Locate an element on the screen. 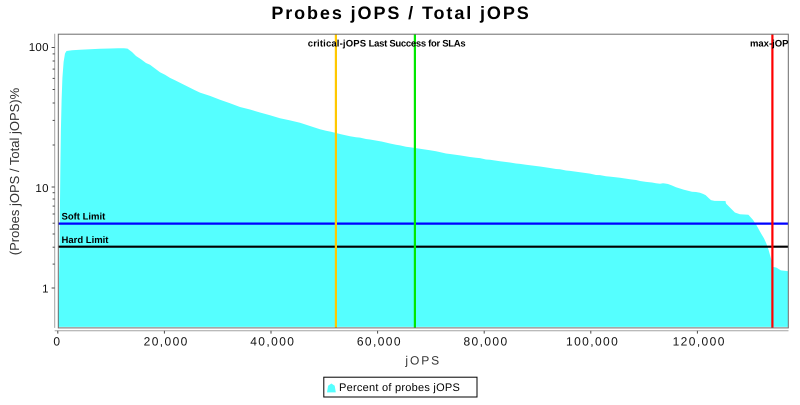  svg-text: 100 is located at coordinates (39, 48).